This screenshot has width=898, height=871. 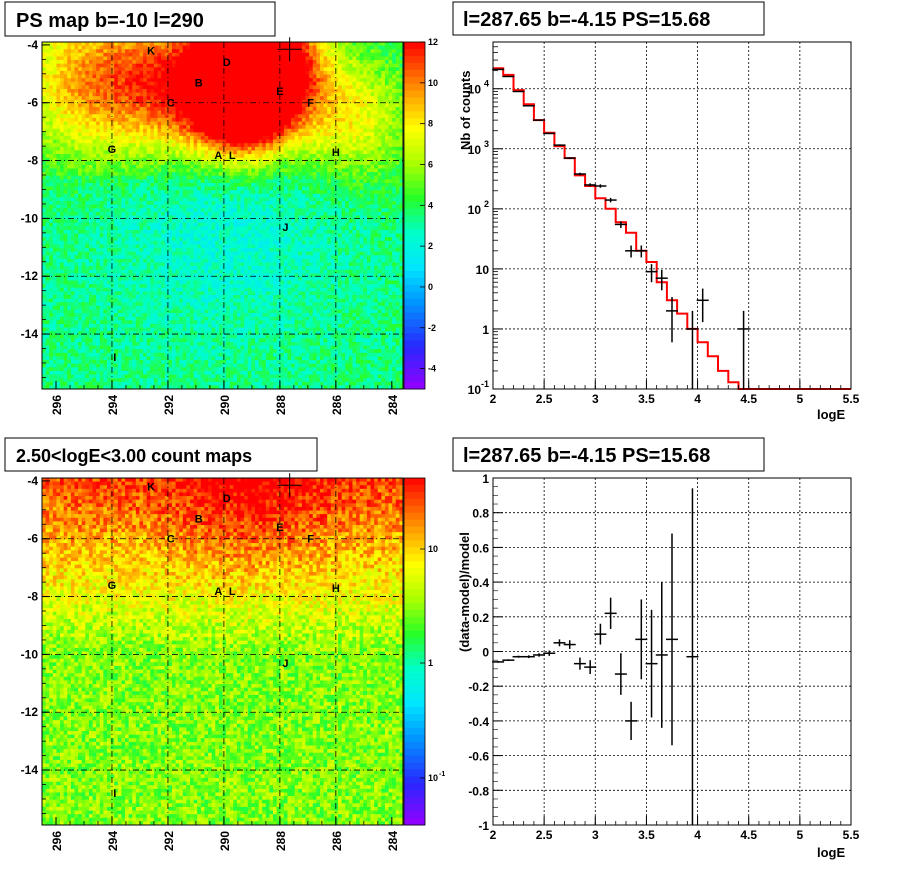 What do you see at coordinates (485, 479) in the screenshot?
I see `residual-y-tick-label: 1` at bounding box center [485, 479].